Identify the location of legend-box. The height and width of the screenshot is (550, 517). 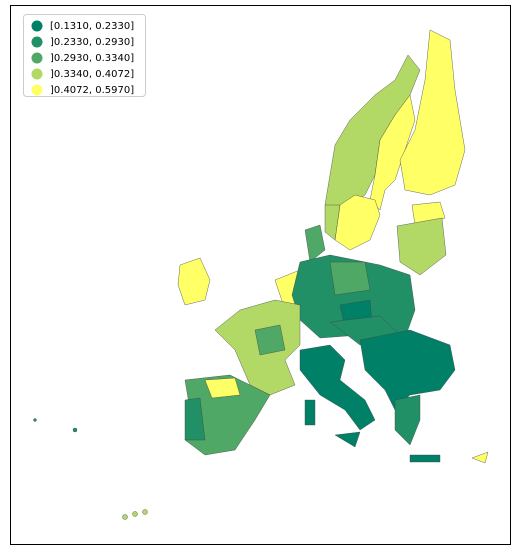
(84, 55).